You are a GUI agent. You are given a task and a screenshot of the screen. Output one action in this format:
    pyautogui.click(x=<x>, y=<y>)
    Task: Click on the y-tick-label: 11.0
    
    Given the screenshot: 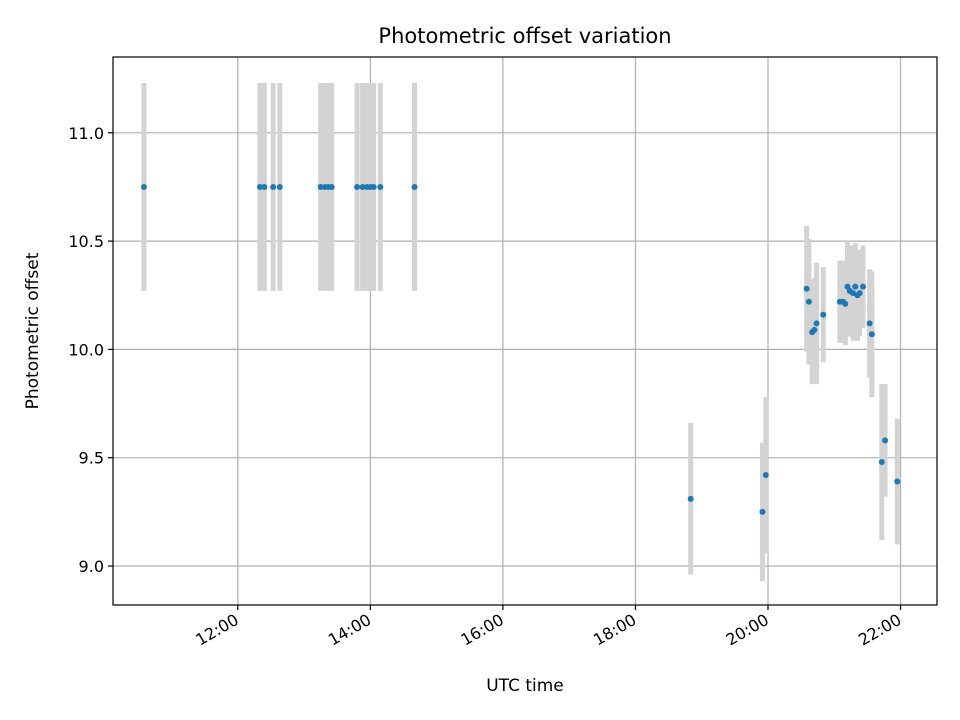 What is the action you would take?
    pyautogui.click(x=86, y=133)
    